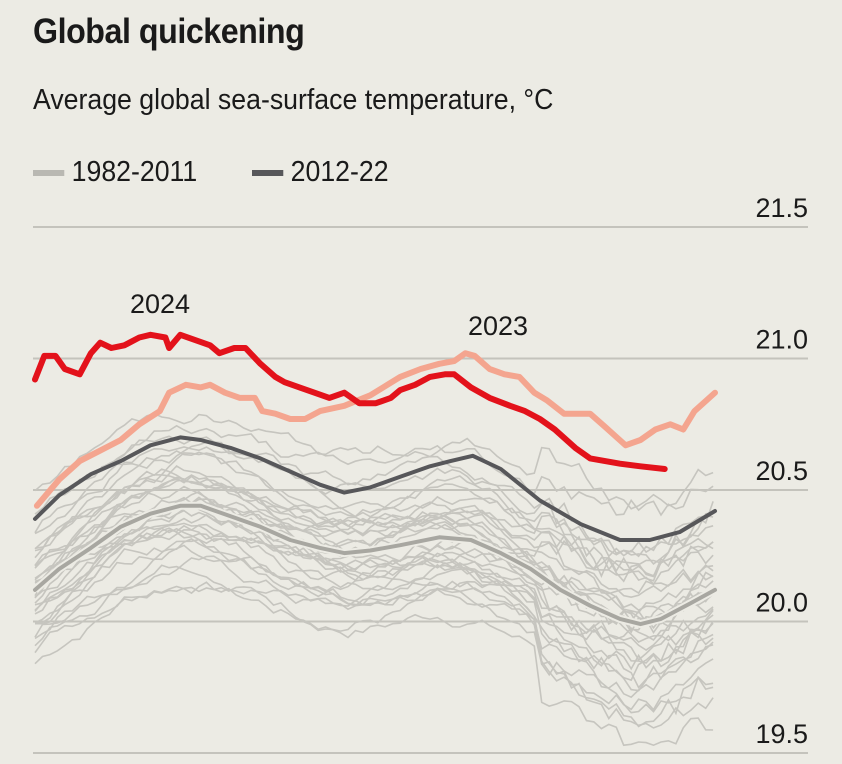  What do you see at coordinates (498, 326) in the screenshot?
I see `annotation-2023: 2023` at bounding box center [498, 326].